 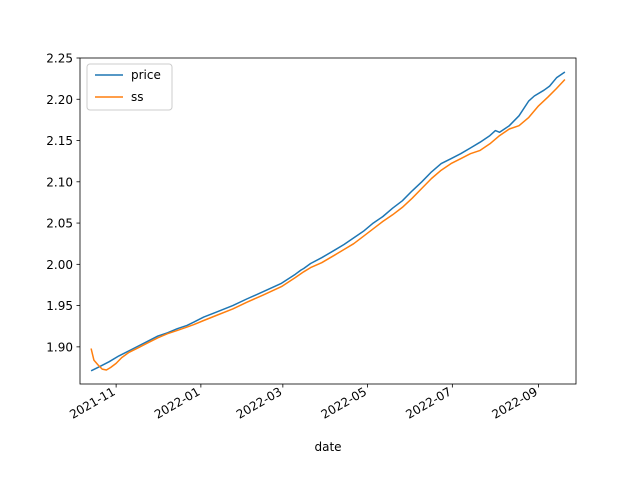 I want to click on y-tick-label: 2.15, so click(x=59, y=141).